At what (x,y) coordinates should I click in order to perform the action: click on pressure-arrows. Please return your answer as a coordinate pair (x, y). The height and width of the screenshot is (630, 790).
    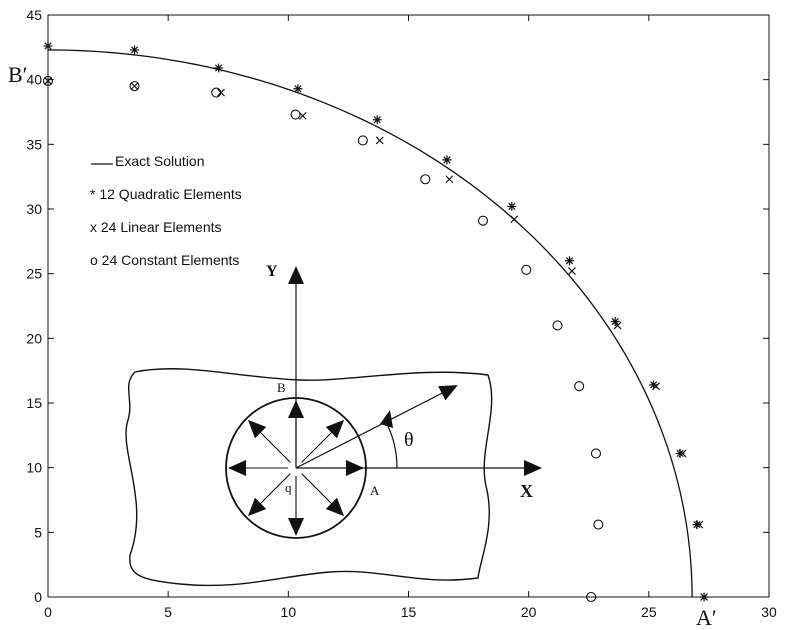
    Looking at the image, I should click on (296, 468).